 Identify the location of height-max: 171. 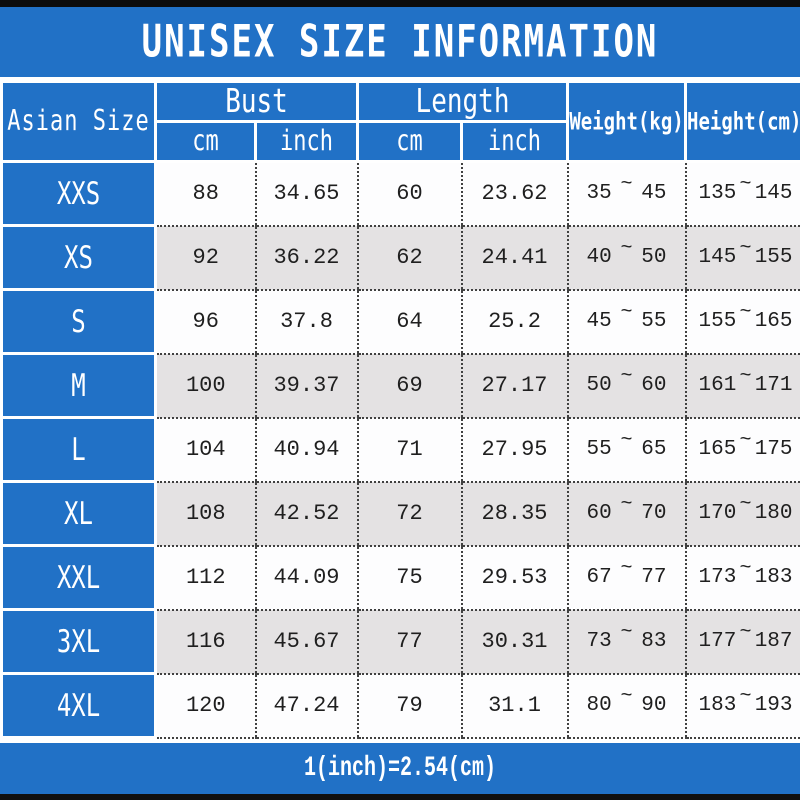
(773, 385).